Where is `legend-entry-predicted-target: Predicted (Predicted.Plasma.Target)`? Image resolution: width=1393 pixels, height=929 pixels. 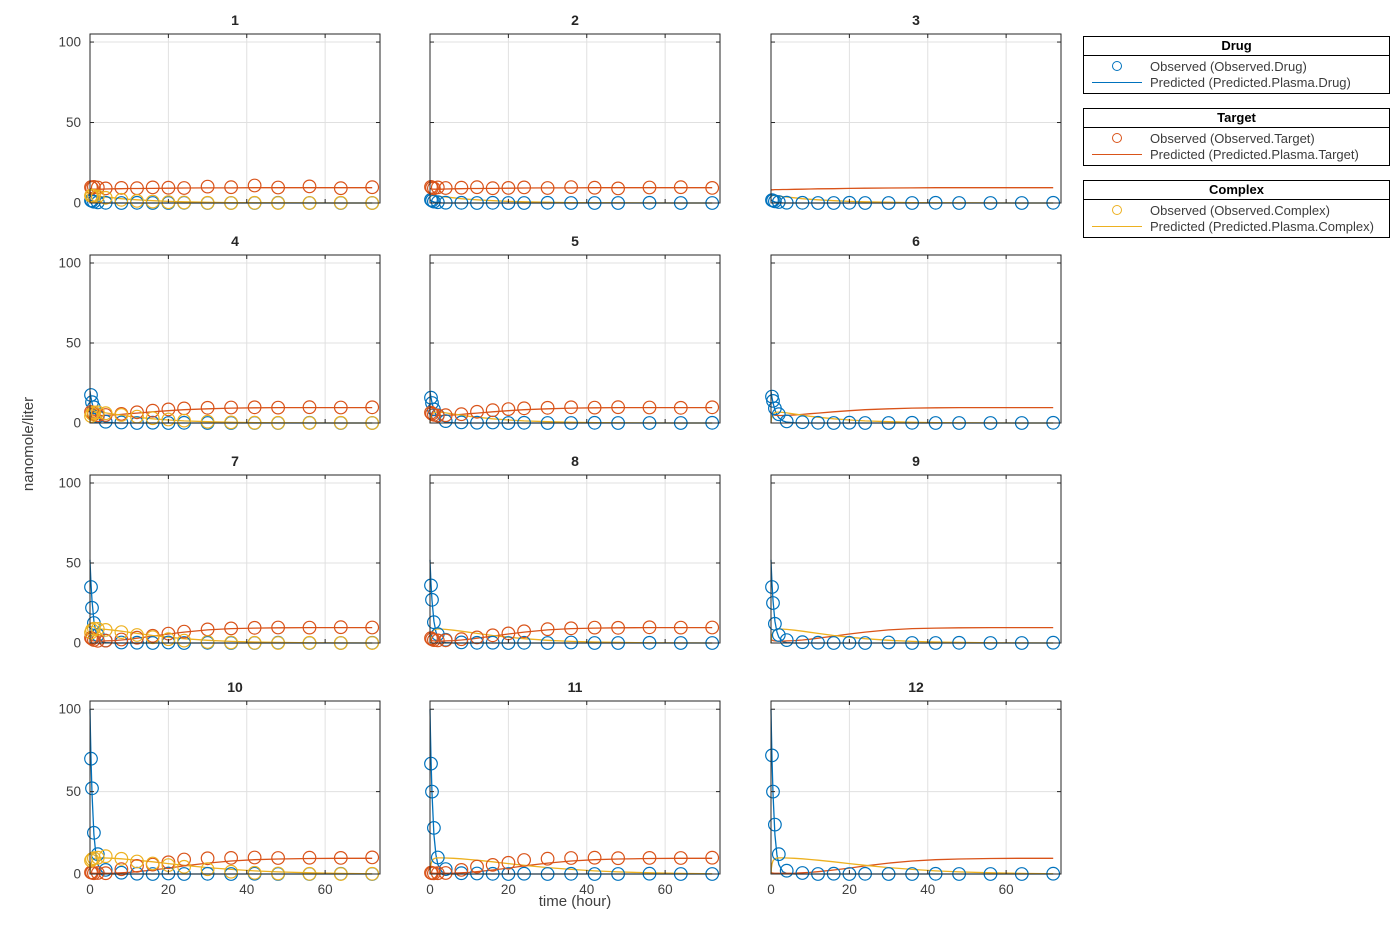
legend-entry-predicted-target: Predicted (Predicted.Plasma.Target) is located at coordinates (1236, 154).